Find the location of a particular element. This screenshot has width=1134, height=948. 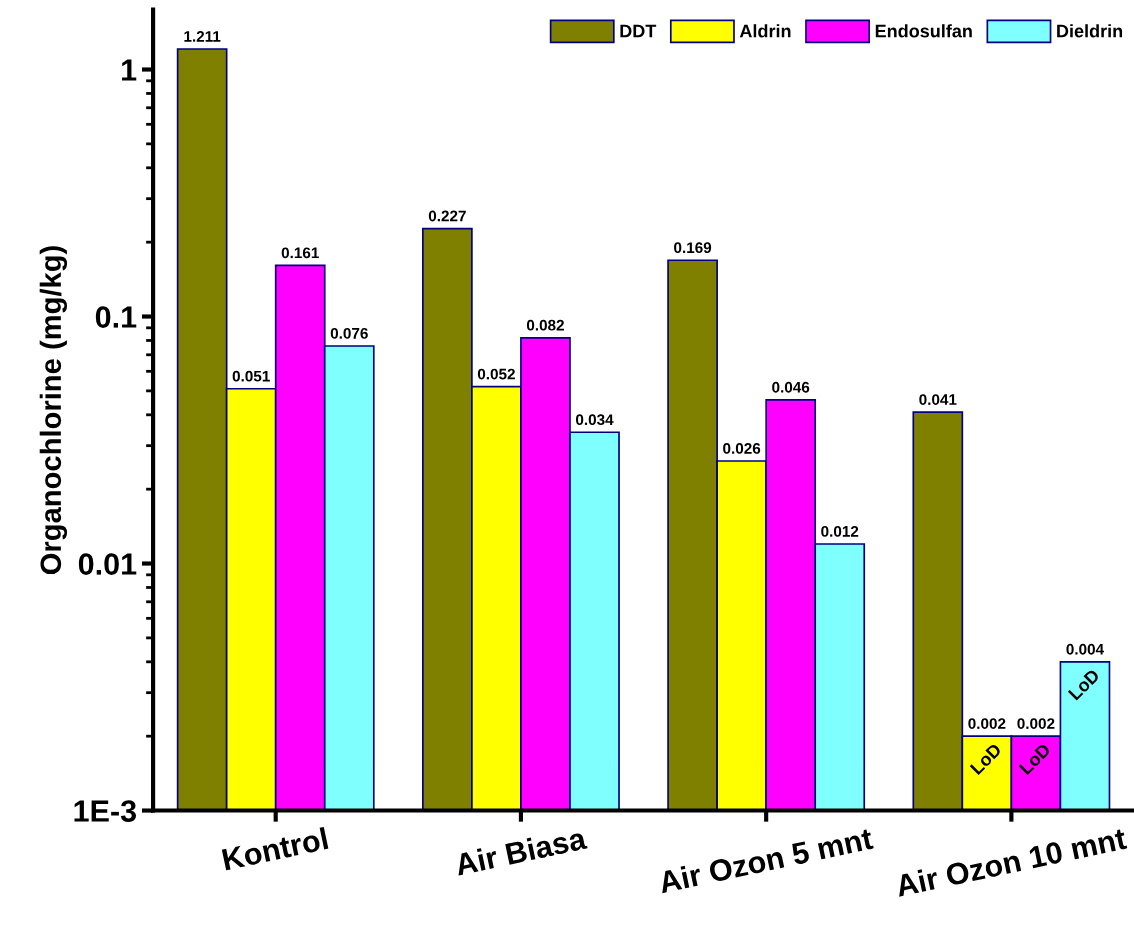

data-label: 0.227 is located at coordinates (447, 216).